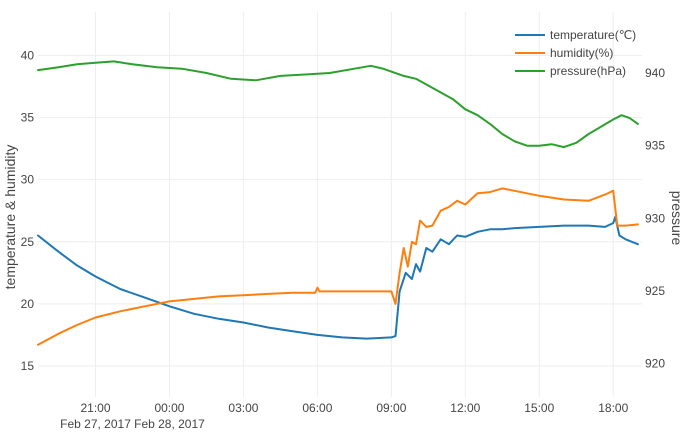 This screenshot has width=680, height=437. What do you see at coordinates (588, 71) in the screenshot?
I see `legend-label: pressure(hPa)` at bounding box center [588, 71].